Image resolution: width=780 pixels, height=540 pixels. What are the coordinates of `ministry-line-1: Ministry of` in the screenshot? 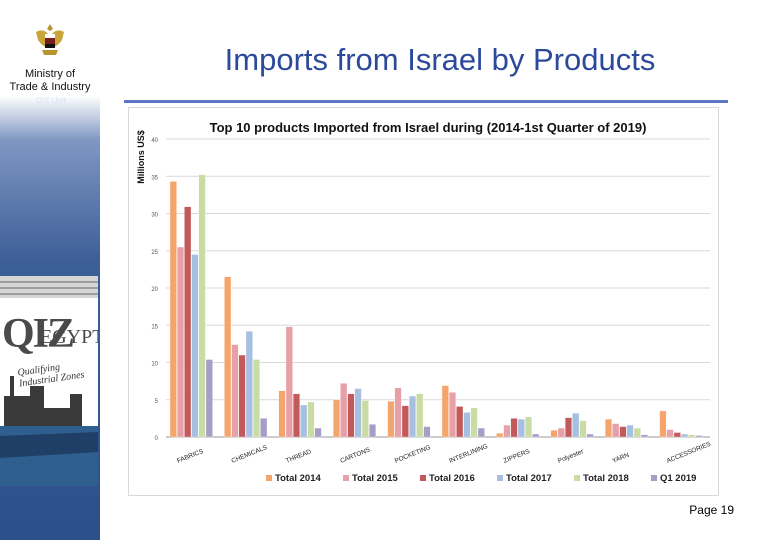 It's located at (50, 74).